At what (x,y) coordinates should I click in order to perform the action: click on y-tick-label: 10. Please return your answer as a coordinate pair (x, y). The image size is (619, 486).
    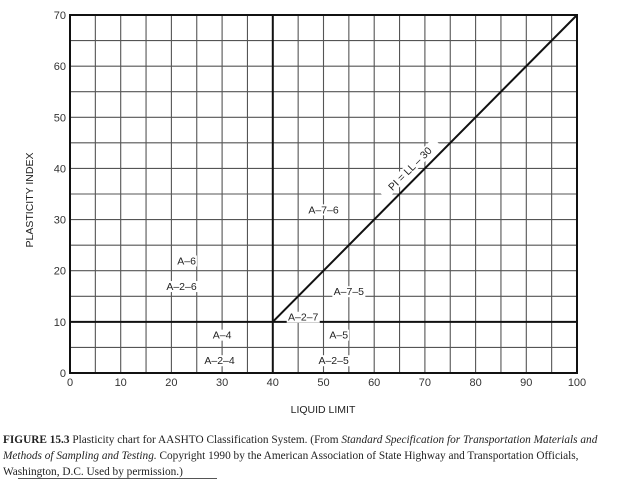
    Looking at the image, I should click on (60, 323).